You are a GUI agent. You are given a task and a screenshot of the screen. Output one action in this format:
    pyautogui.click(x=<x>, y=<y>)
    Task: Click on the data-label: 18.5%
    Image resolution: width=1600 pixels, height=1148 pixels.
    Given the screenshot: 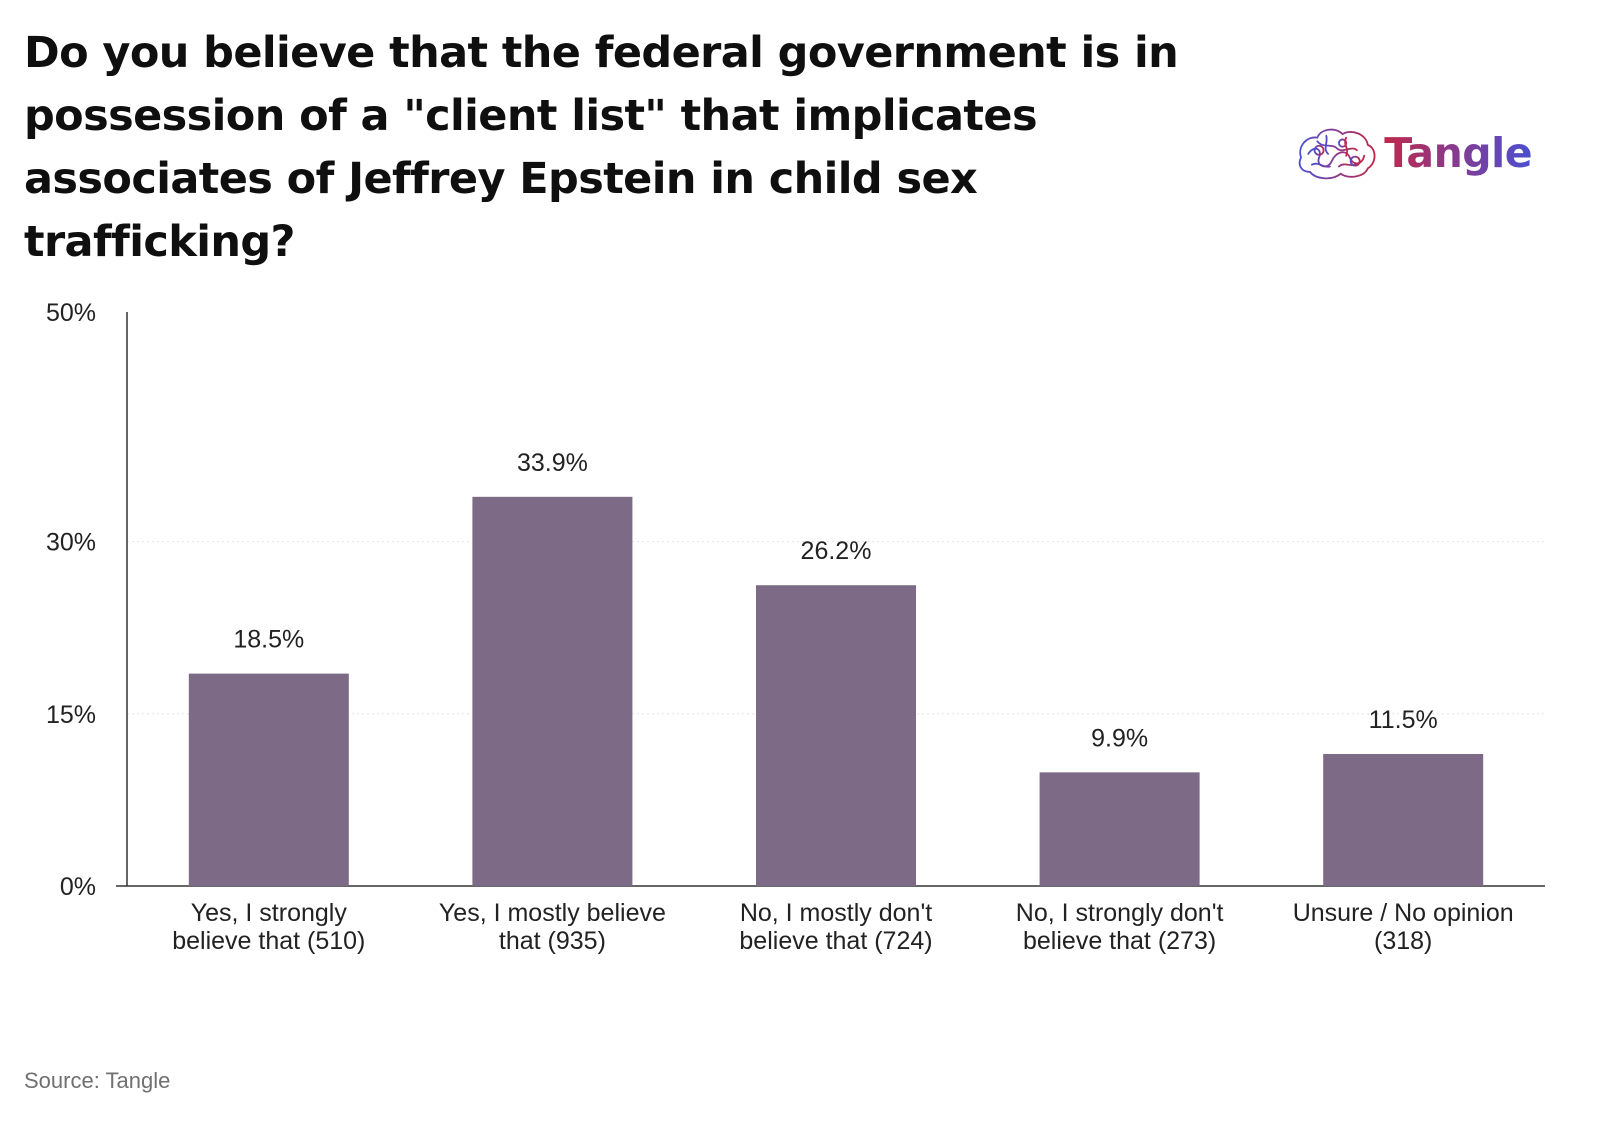 What is the action you would take?
    pyautogui.click(x=268, y=640)
    